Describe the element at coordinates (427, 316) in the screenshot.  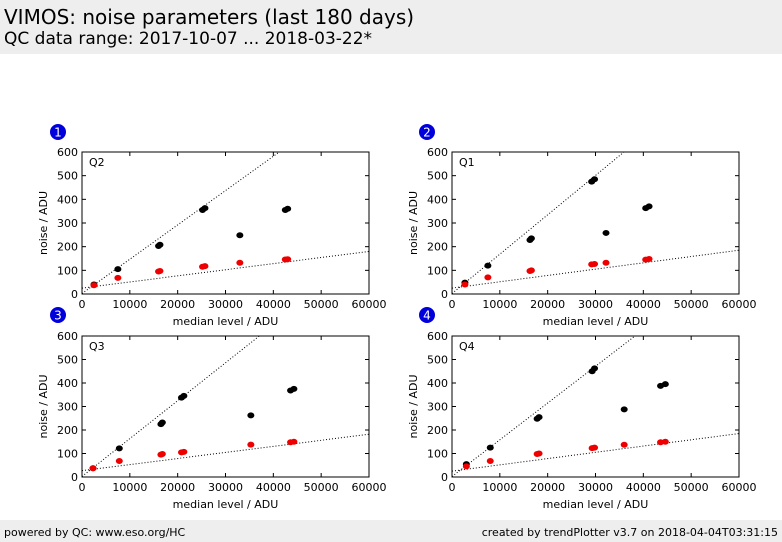
I see `panel-number: 4` at that location.